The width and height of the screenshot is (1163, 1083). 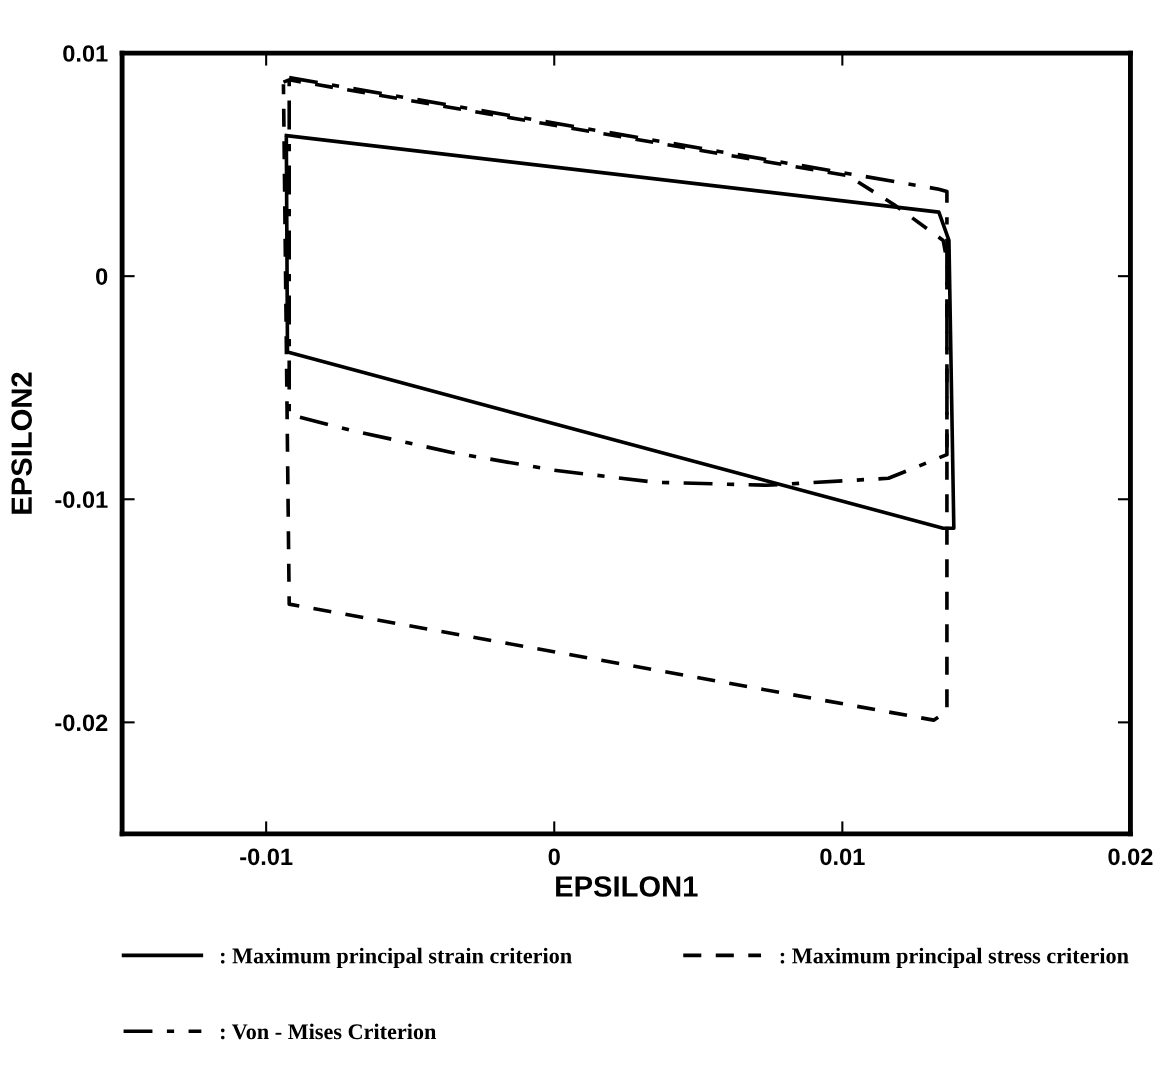 I want to click on legend-label: : Maximum principal strain criterion, so click(x=396, y=957).